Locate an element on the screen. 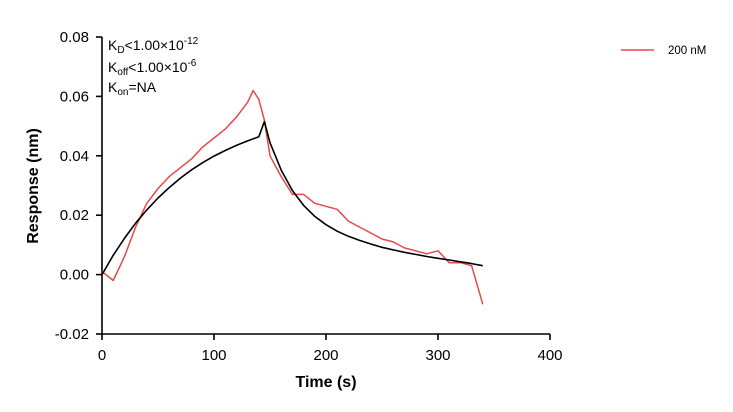 The image size is (733, 412). y-tick-label: 0.04 is located at coordinates (74, 156).